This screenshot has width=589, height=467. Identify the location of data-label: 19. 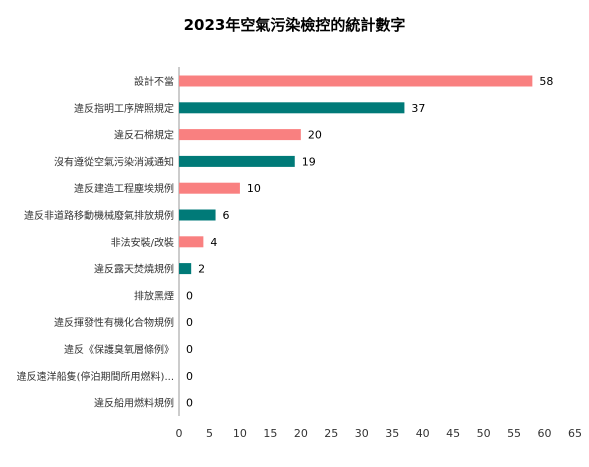
(309, 161).